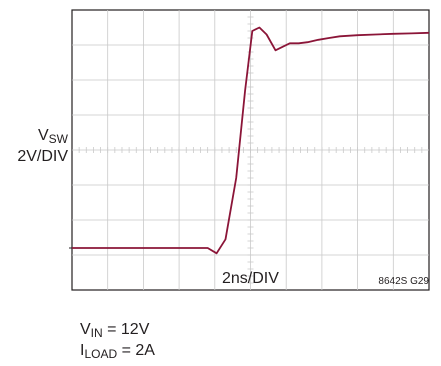 The image size is (441, 366). What do you see at coordinates (403, 281) in the screenshot?
I see `figure-id: 8642S G29` at bounding box center [403, 281].